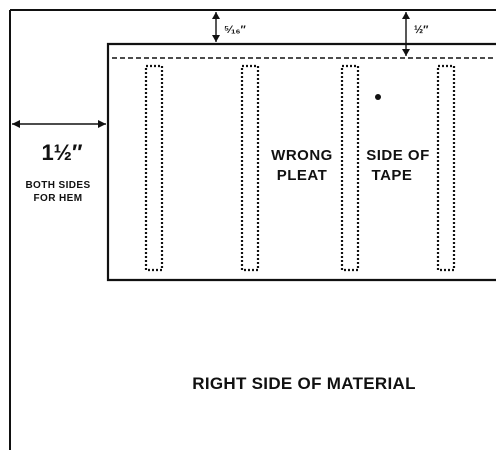 The width and height of the screenshot is (500, 458). Describe the element at coordinates (378, 97) in the screenshot. I see `dot-mark` at that location.